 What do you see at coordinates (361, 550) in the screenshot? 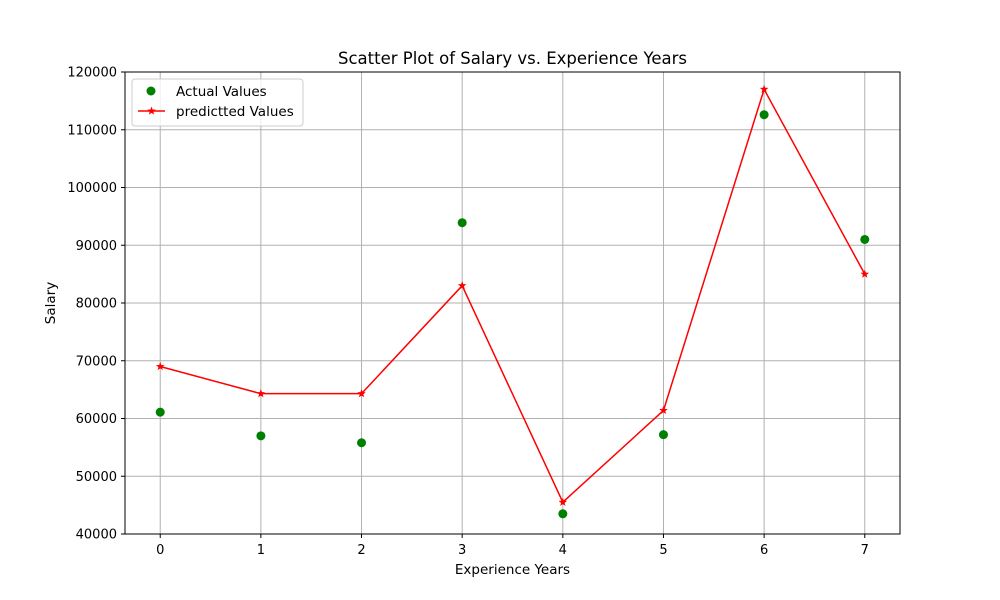
I see `x-tick-label: 2` at bounding box center [361, 550].